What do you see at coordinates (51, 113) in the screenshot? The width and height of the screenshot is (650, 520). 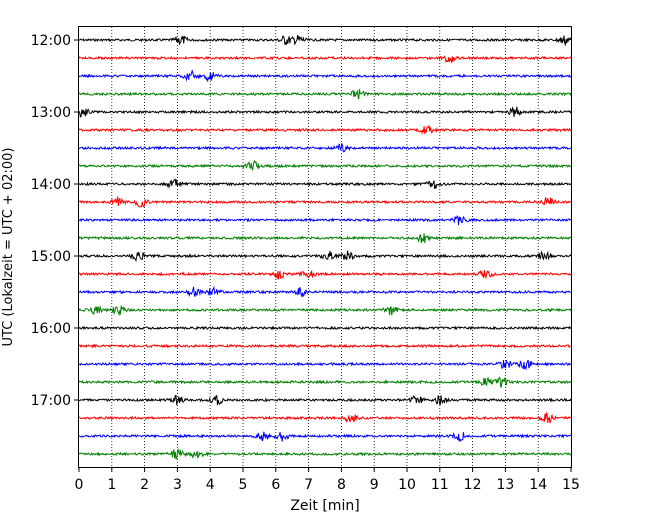 I see `y-tick-label: 13:00` at bounding box center [51, 113].